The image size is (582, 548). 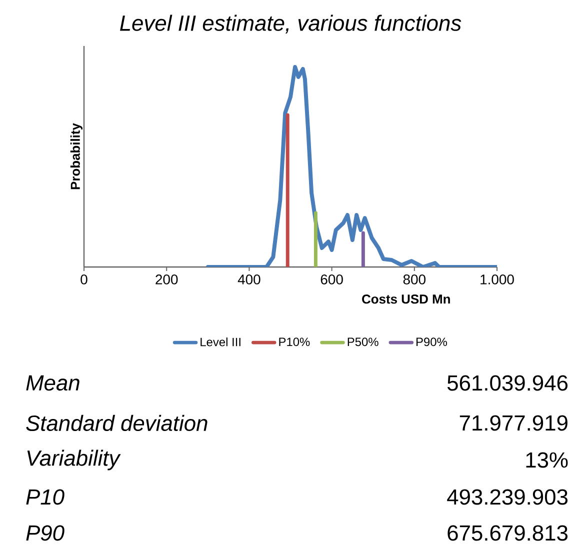 I want to click on x-tick-label: 1.000, so click(x=497, y=279).